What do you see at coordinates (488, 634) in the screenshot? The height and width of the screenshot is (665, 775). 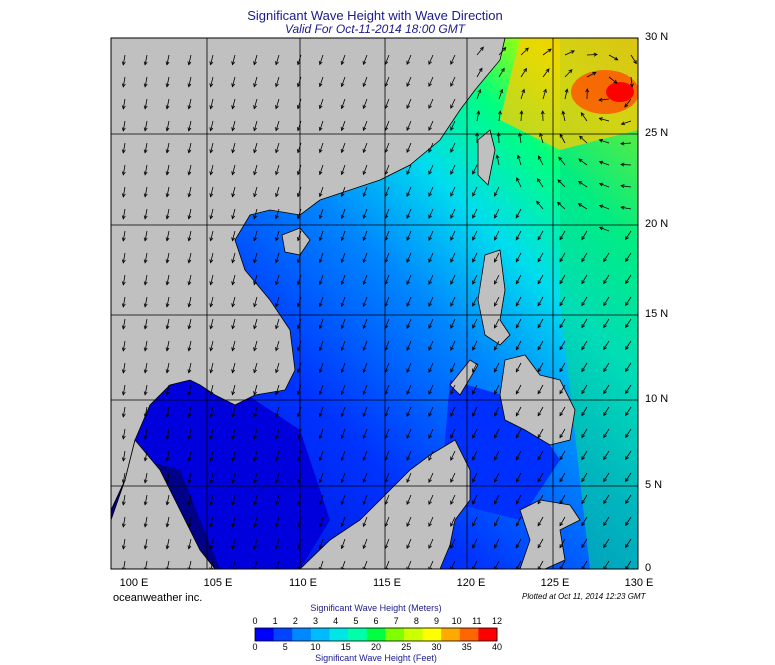 I see `colorbar-segment` at bounding box center [488, 634].